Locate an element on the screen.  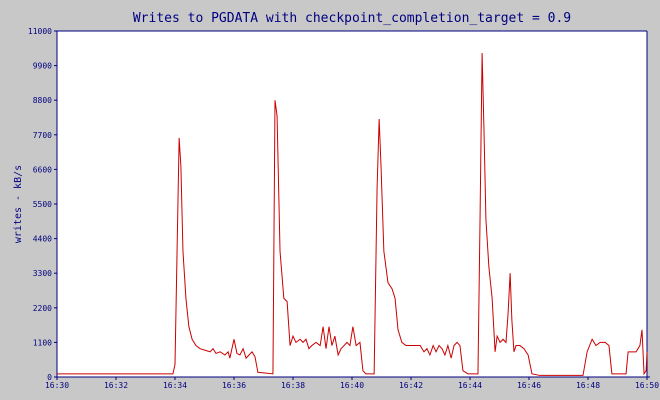
y-tick-label: 6600 is located at coordinates (42, 169).